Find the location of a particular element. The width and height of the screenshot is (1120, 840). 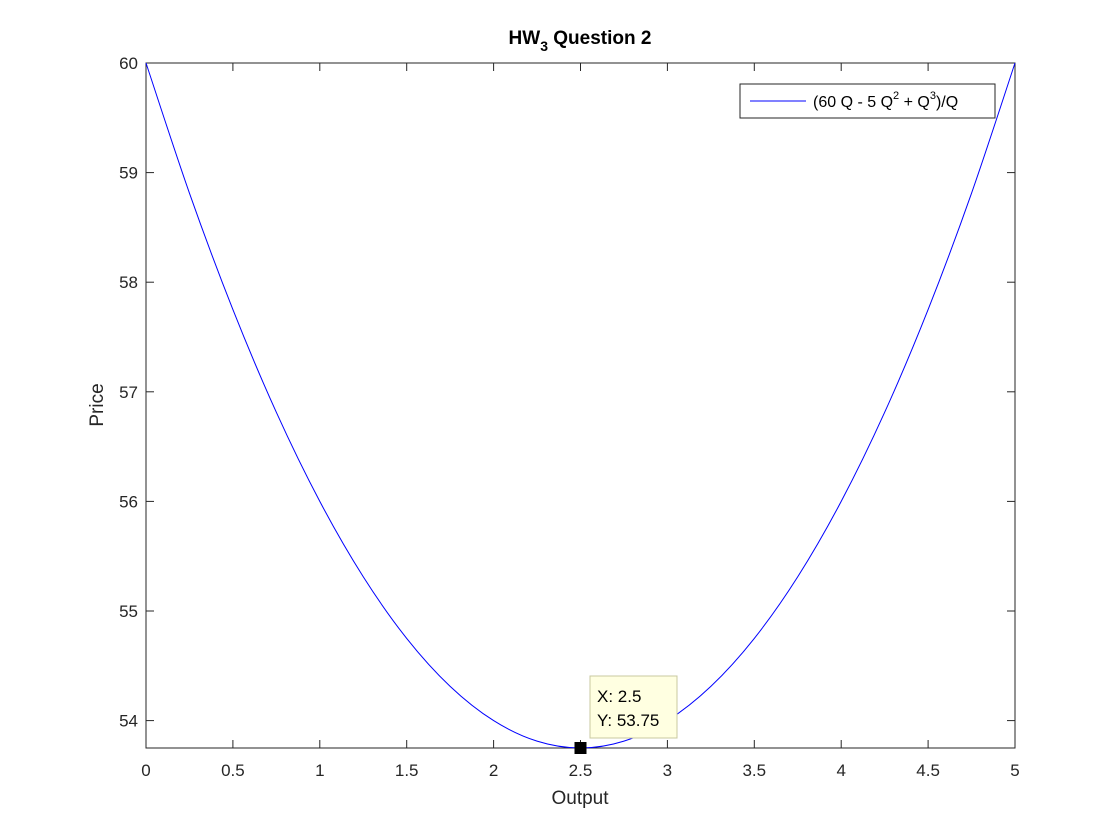

x-tick-label: 3.5 is located at coordinates (754, 770).